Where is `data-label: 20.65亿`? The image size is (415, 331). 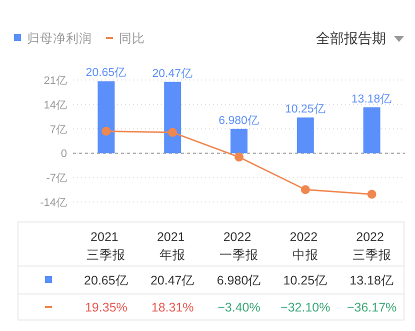 data-label: 20.65亿 is located at coordinates (106, 281).